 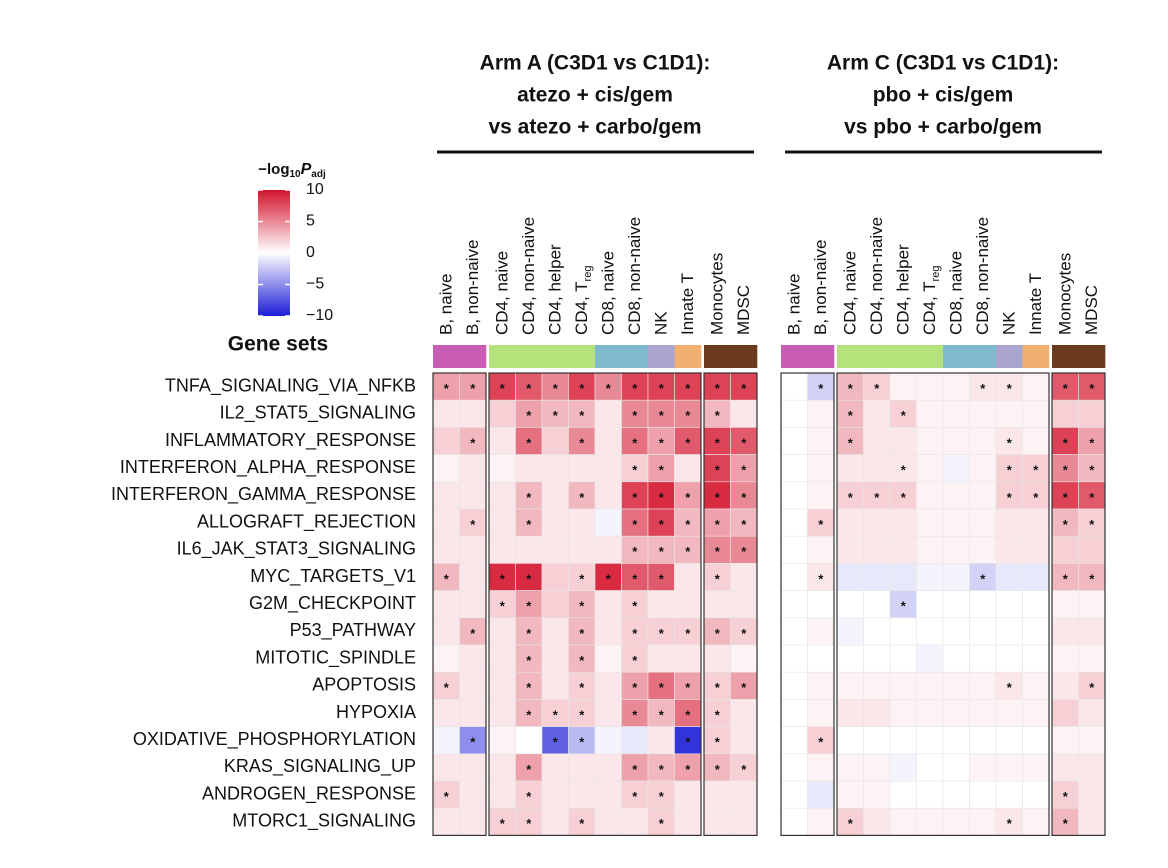 I want to click on column-label: CD4, naive, so click(x=502, y=293).